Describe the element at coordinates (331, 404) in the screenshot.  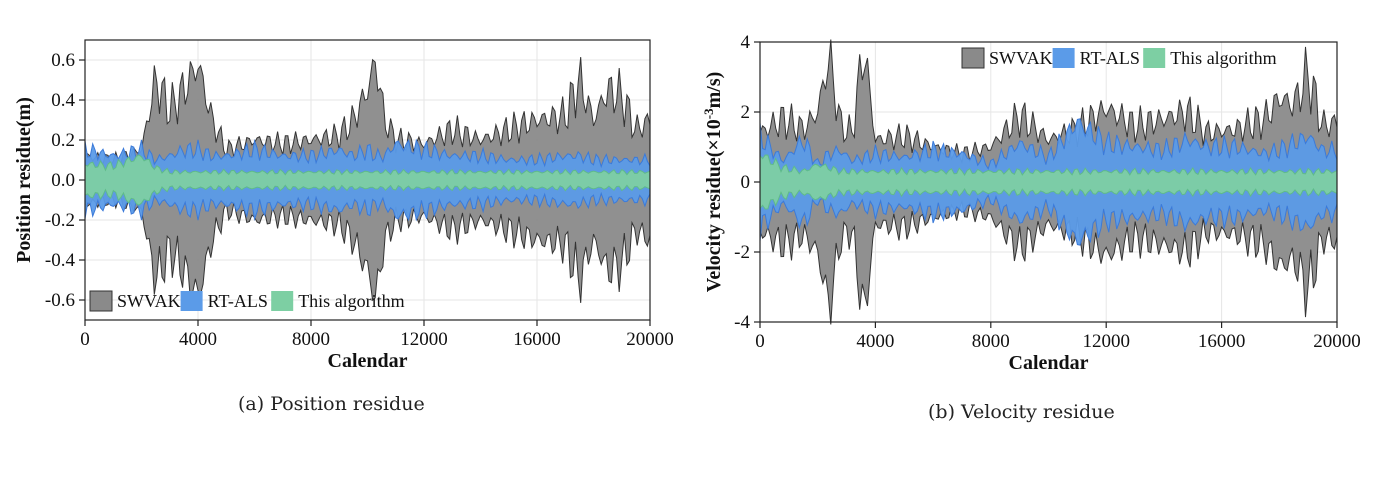
I see `caption-position-residue: (a) Position residue` at that location.